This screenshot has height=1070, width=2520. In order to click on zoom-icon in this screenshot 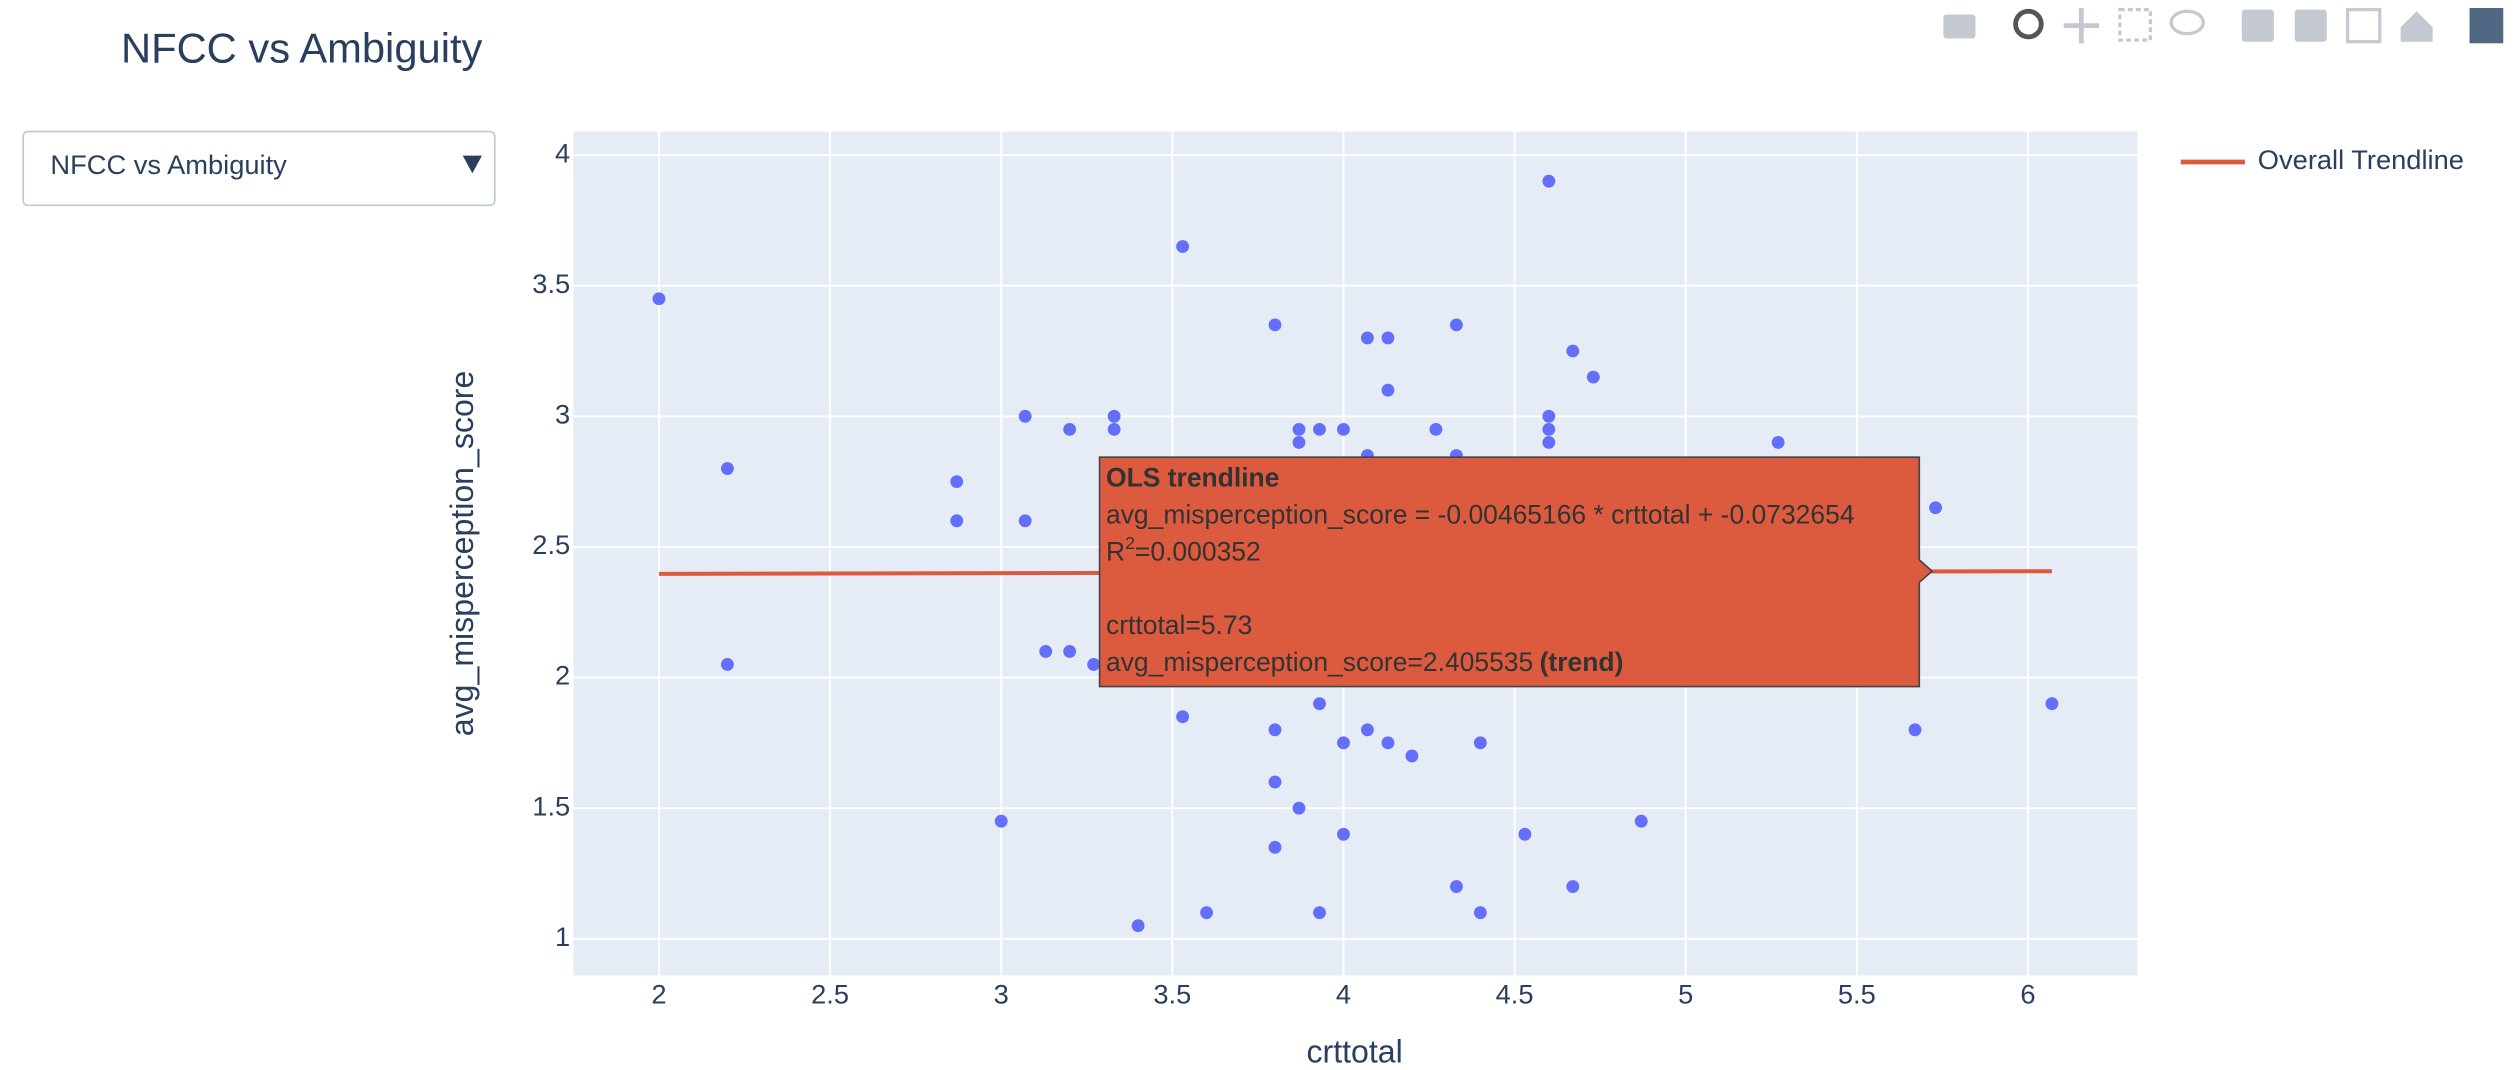, I will do `click(2028, 24)`.